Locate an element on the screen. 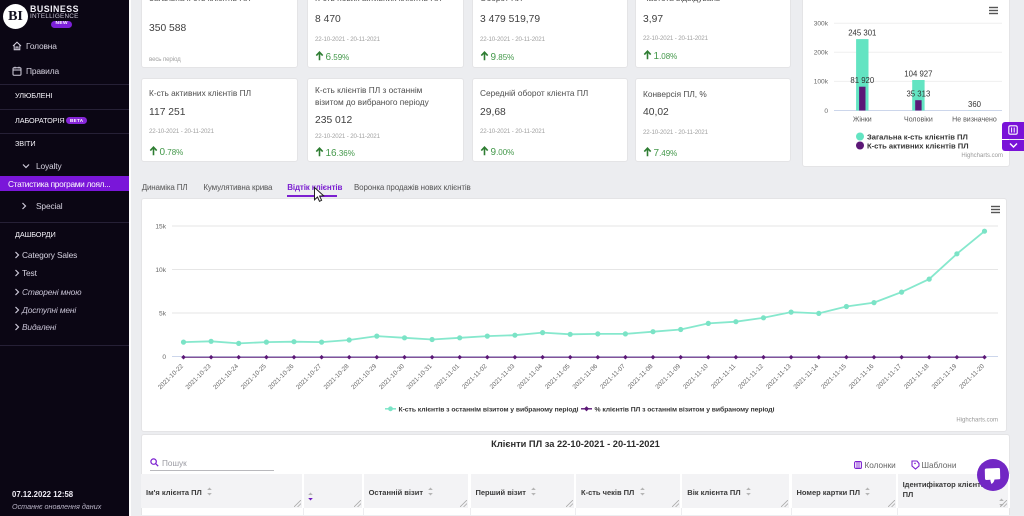 This screenshot has width=1024, height=516. svg-text: 5k is located at coordinates (163, 313).